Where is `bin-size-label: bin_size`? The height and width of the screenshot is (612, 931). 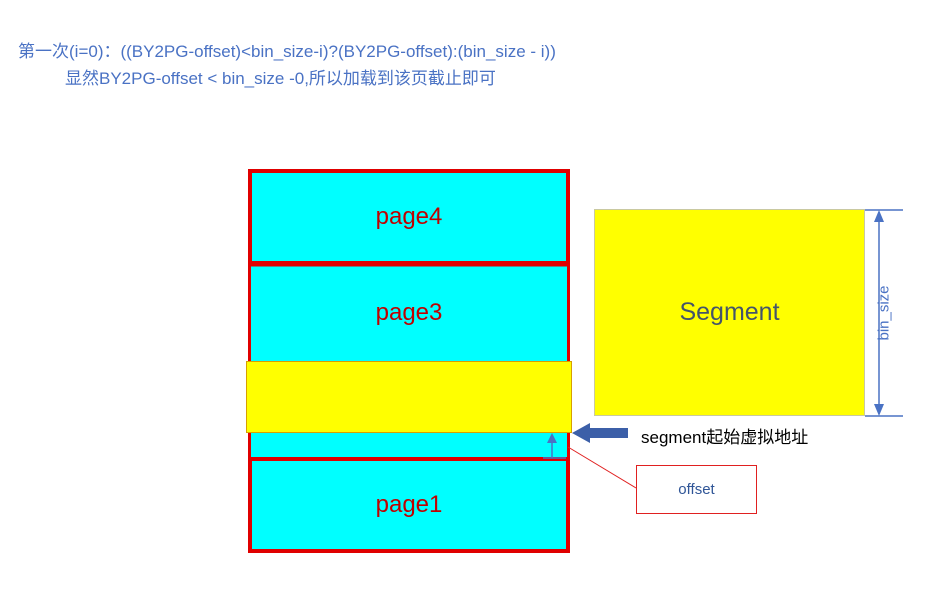
bin-size-label: bin_size is located at coordinates (884, 313).